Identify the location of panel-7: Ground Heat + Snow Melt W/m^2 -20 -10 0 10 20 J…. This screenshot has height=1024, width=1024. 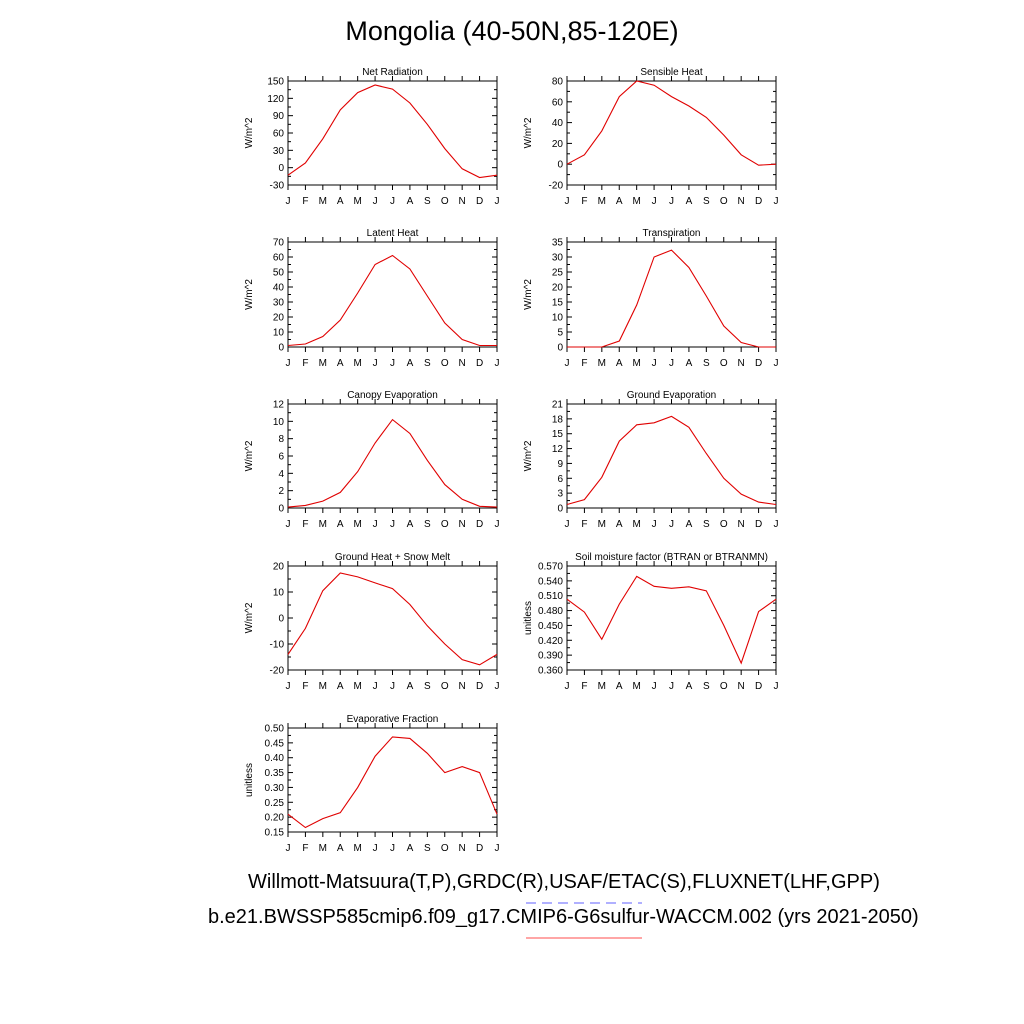
(372, 622).